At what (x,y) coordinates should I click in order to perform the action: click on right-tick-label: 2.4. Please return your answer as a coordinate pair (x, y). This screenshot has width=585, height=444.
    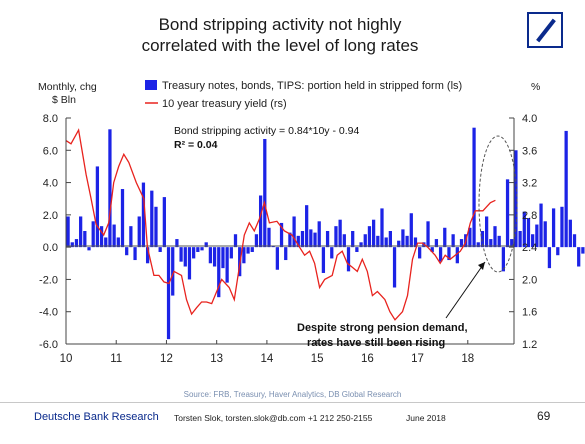
    Looking at the image, I should click on (529, 248).